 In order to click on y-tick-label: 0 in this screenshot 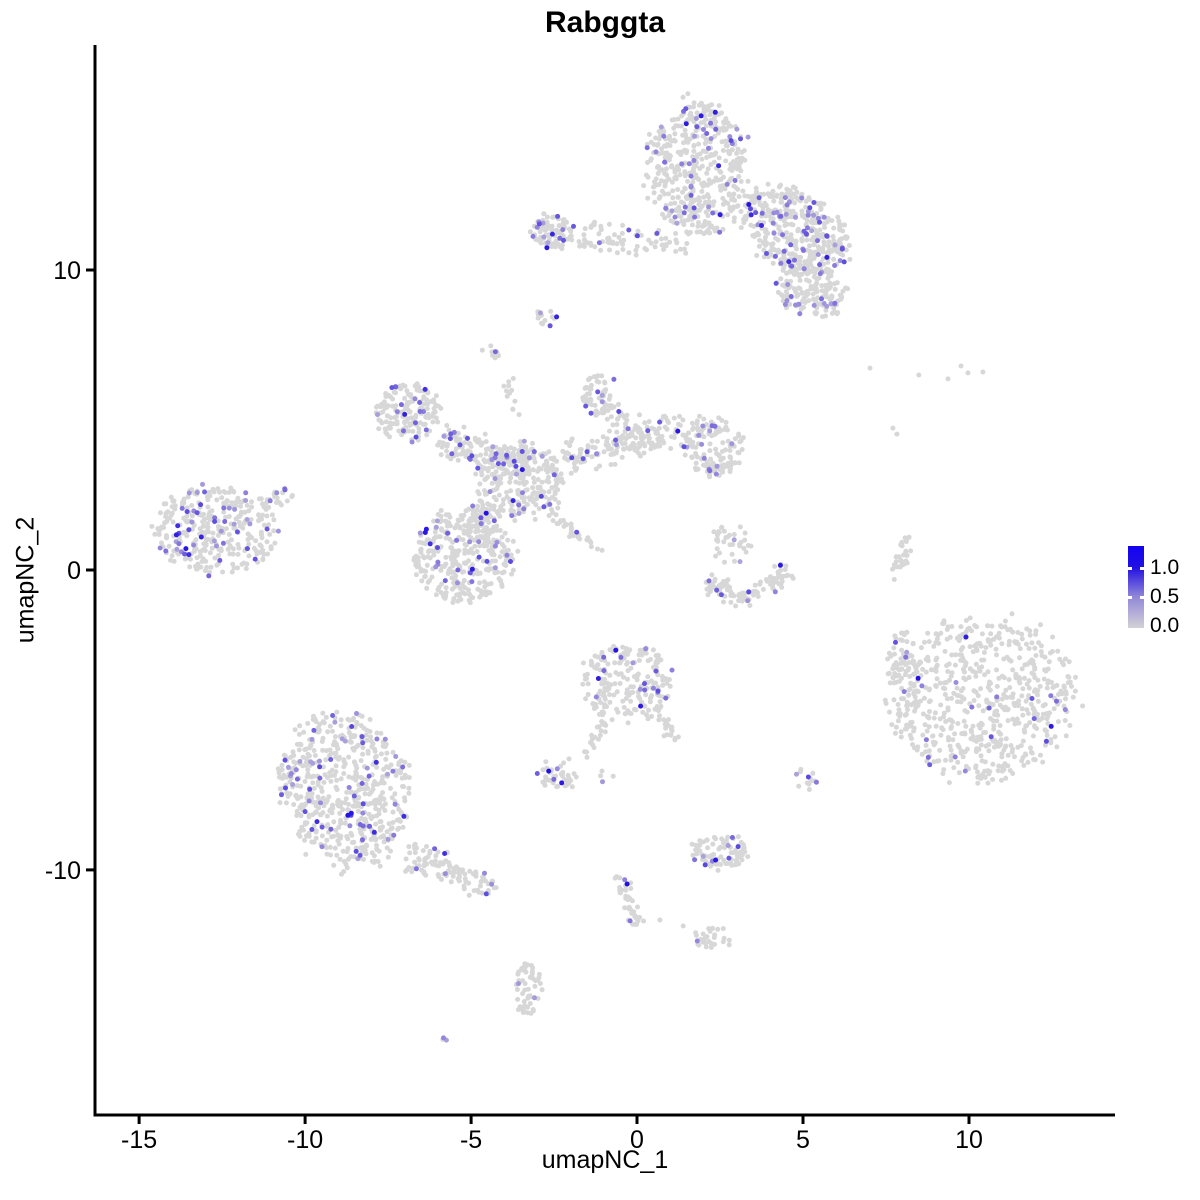, I will do `click(74, 571)`.